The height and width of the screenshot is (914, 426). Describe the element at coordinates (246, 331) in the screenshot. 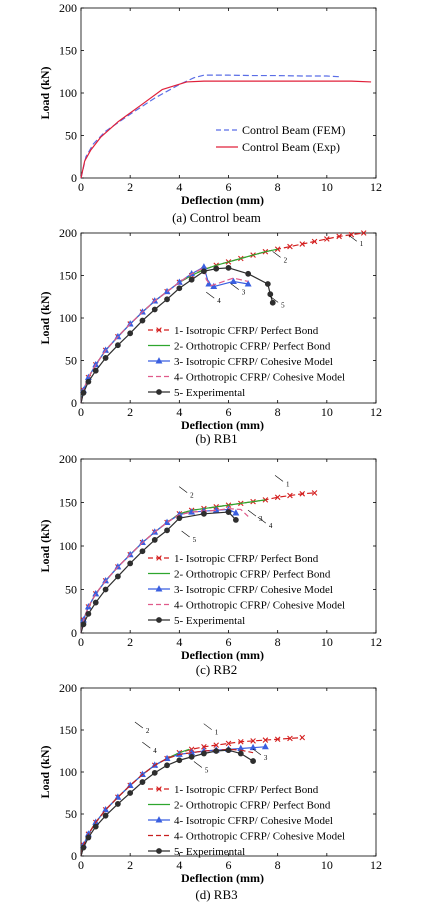

I see `legend-label: 1- Isotropic CFRP/ Perfect Bond` at that location.